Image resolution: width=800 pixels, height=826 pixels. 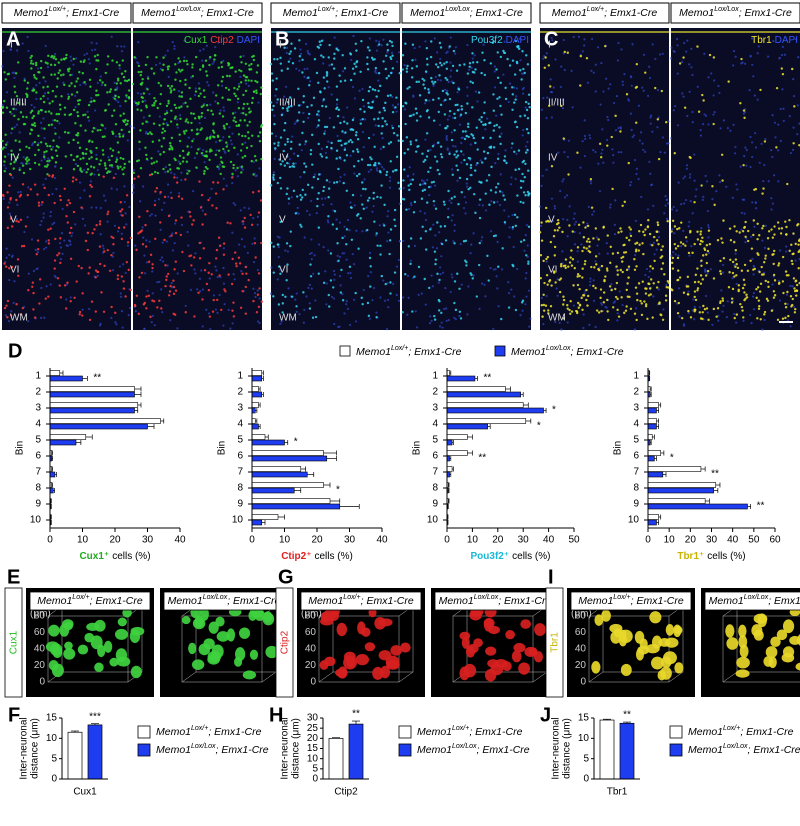 I want to click on stain-name: DAPI, so click(x=248, y=40).